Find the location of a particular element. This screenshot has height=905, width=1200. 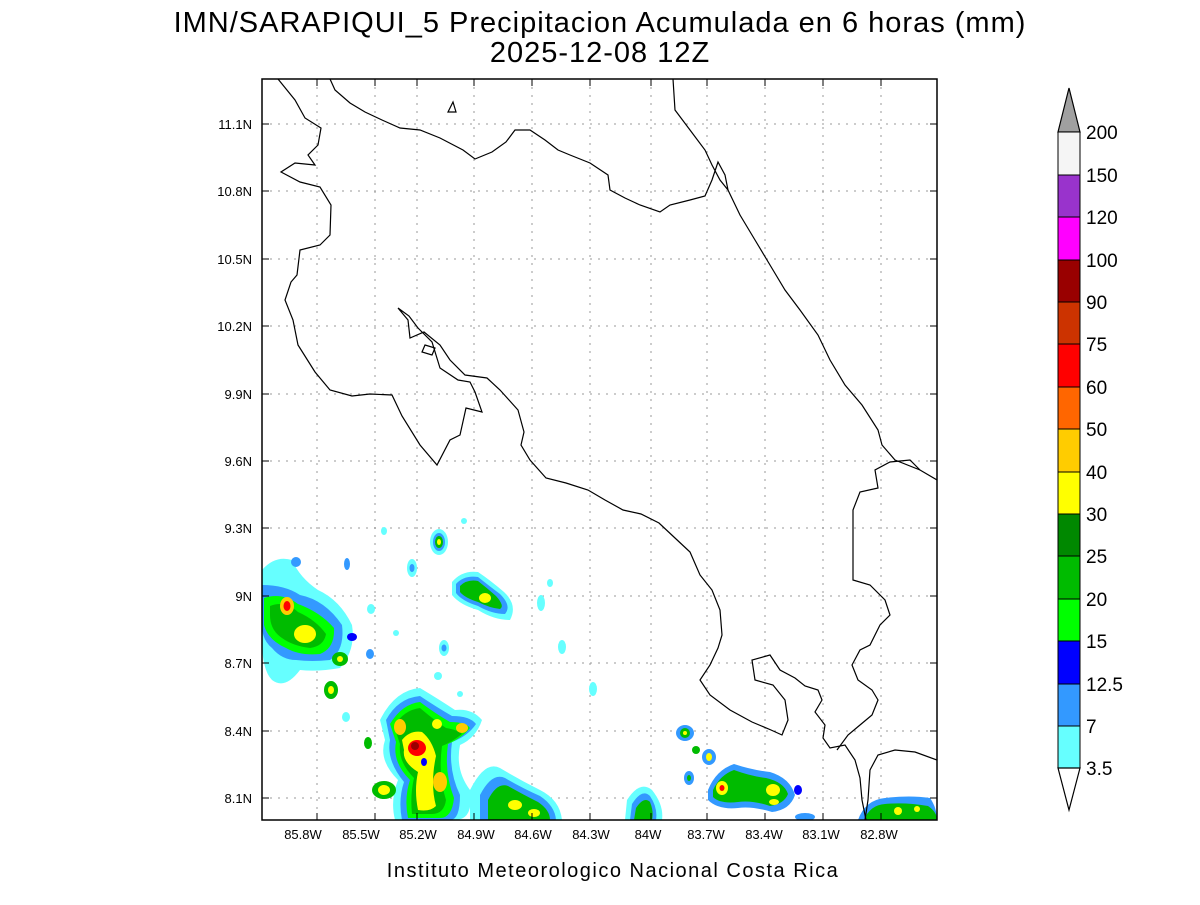

lon-label: 84.3W is located at coordinates (591, 834).